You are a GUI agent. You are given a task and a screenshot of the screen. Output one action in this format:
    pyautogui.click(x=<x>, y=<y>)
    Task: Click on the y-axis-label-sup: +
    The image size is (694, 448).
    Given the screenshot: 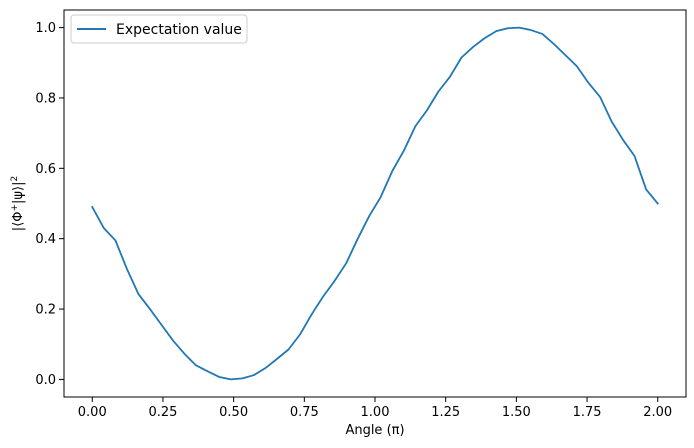 What is the action you would take?
    pyautogui.click(x=15, y=208)
    